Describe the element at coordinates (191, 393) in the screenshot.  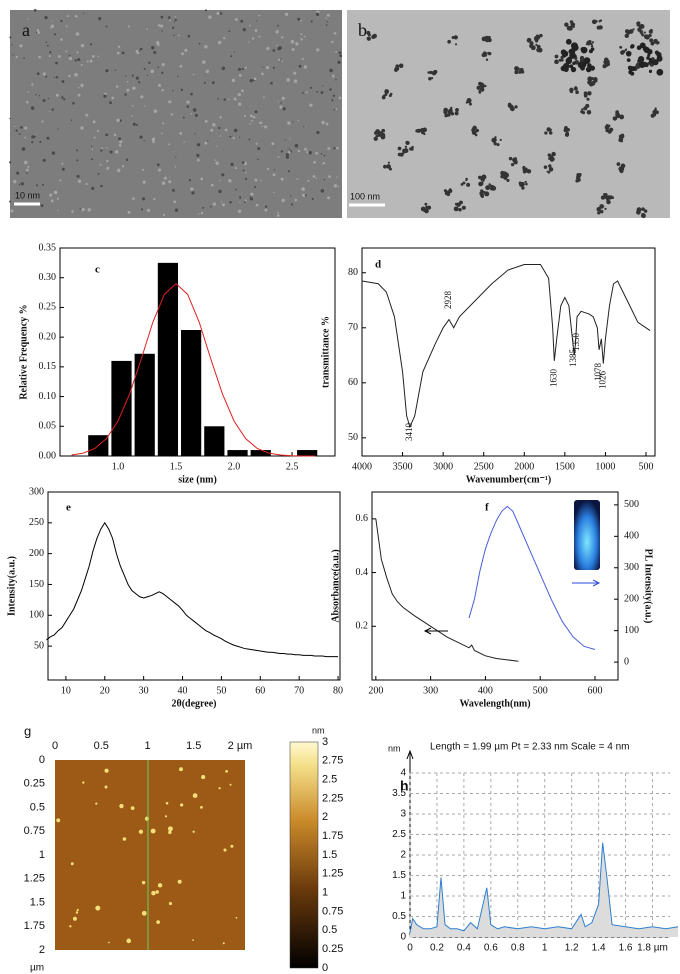
I see `bar` at that location.